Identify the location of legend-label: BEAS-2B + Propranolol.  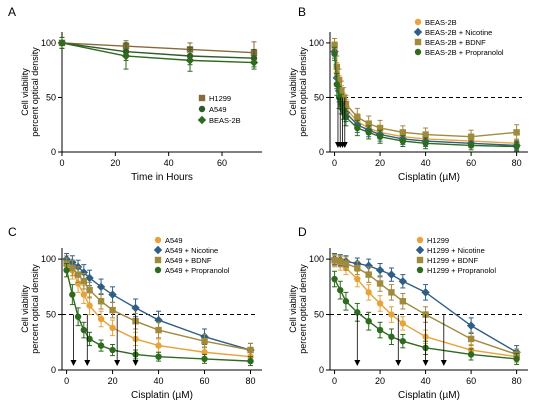
(464, 52).